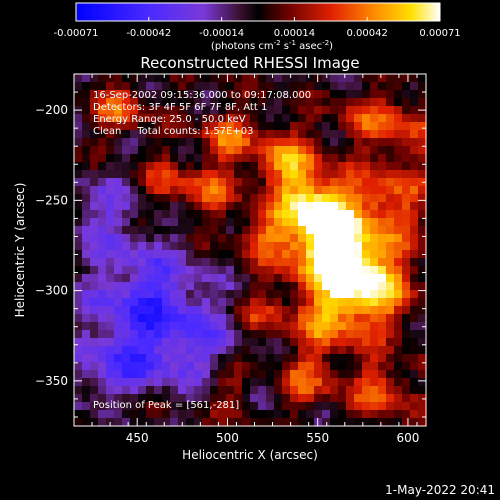  I want to click on y-tick-label: −300, so click(51, 291).